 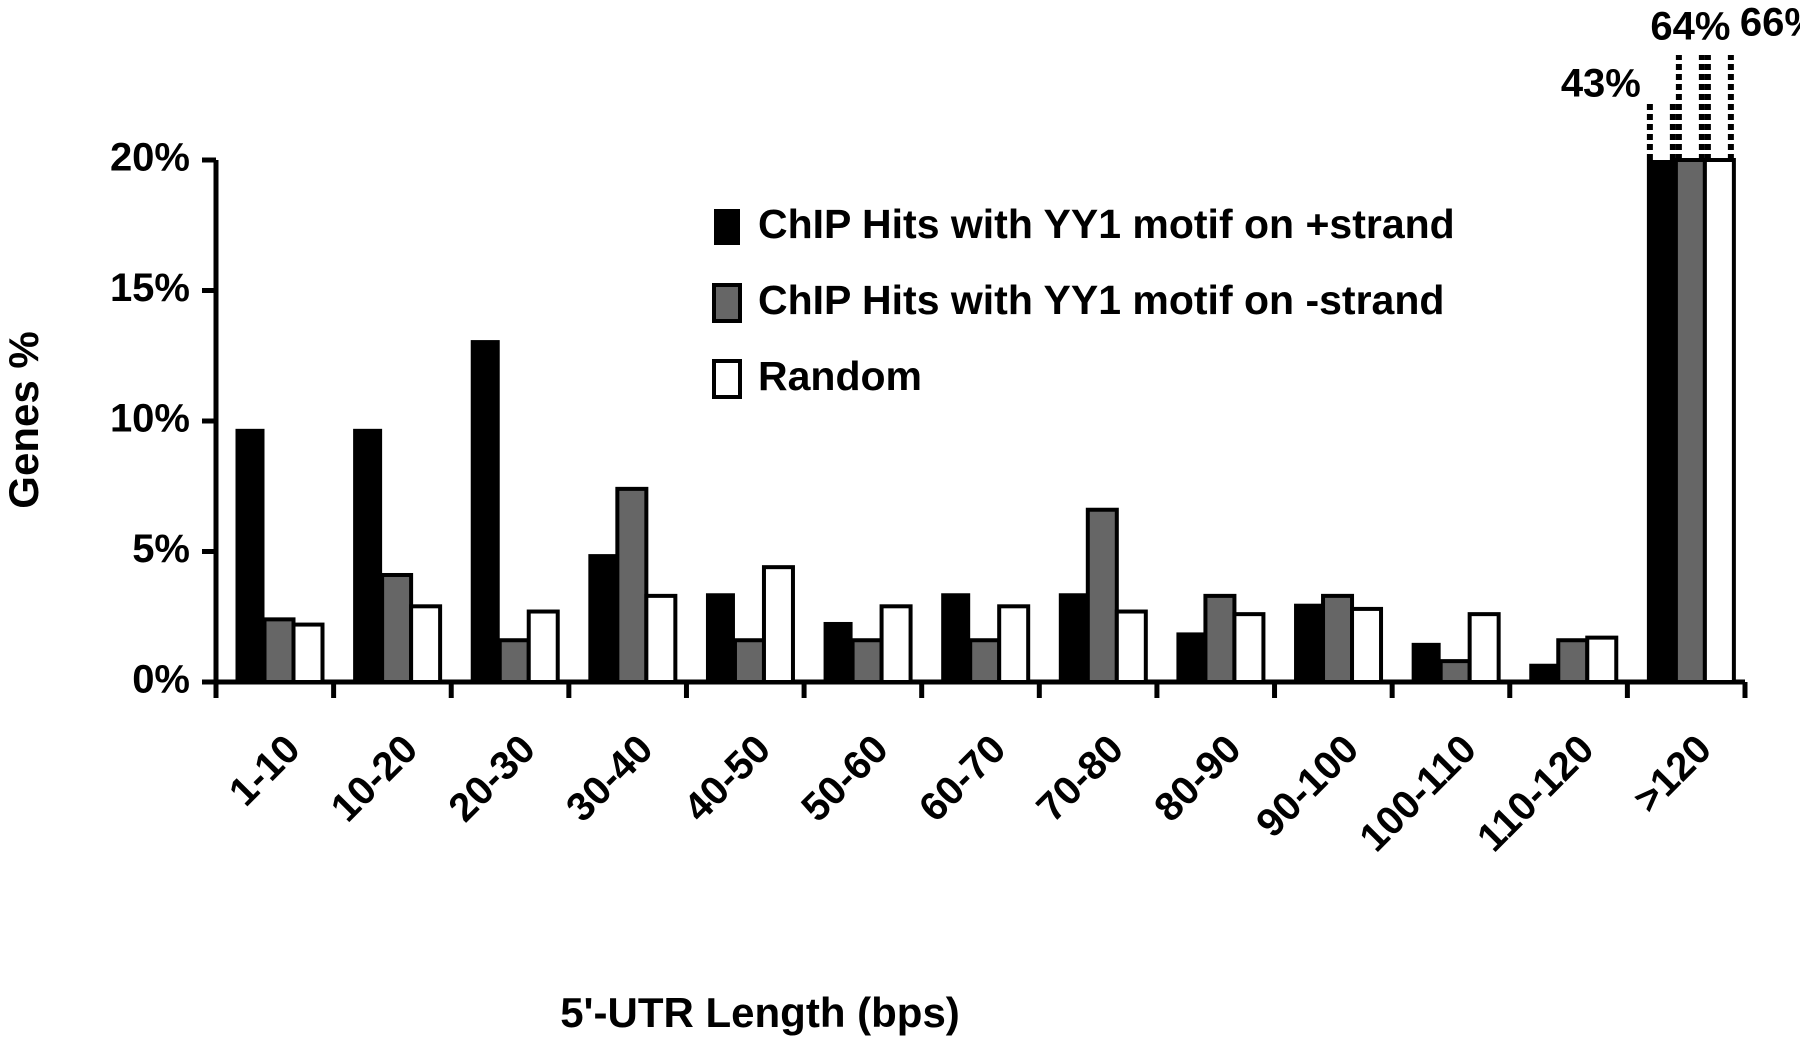 I want to click on x-tick-label: 10-20, so click(x=374, y=778).